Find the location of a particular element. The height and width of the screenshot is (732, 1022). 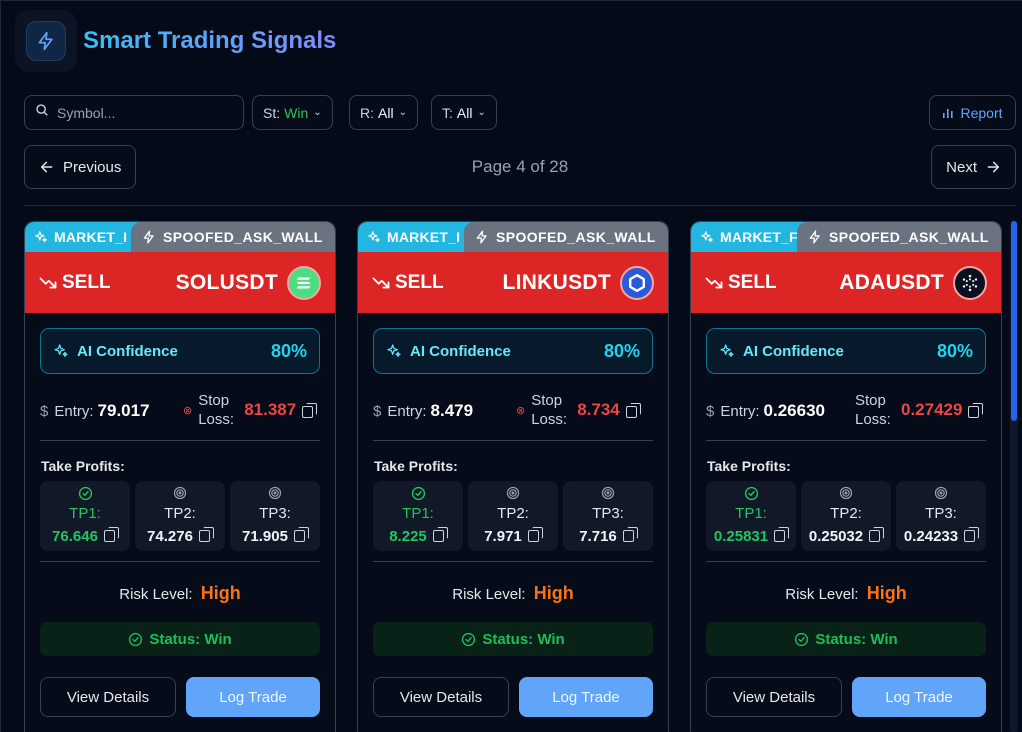

next-button: Next is located at coordinates (973, 167).